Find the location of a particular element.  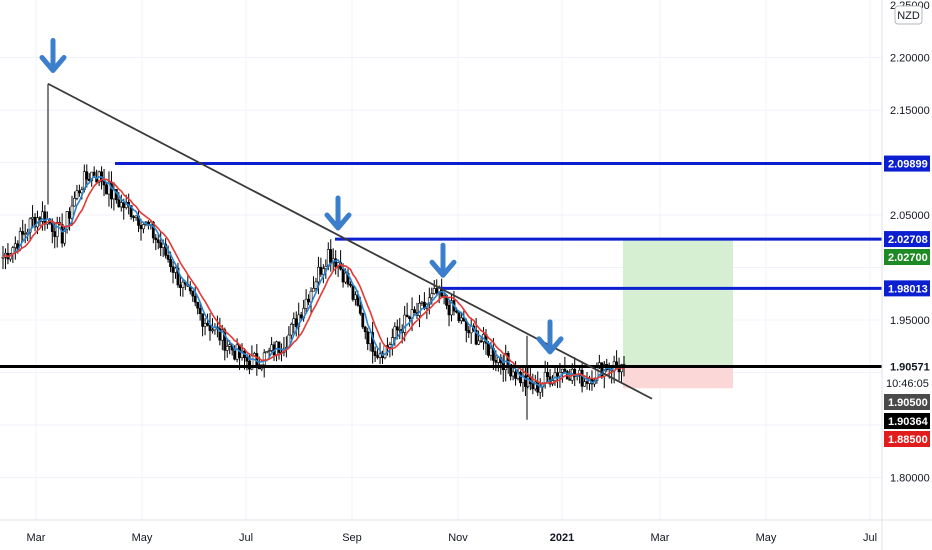

level-badge-text: 1.98013 is located at coordinates (908, 289).